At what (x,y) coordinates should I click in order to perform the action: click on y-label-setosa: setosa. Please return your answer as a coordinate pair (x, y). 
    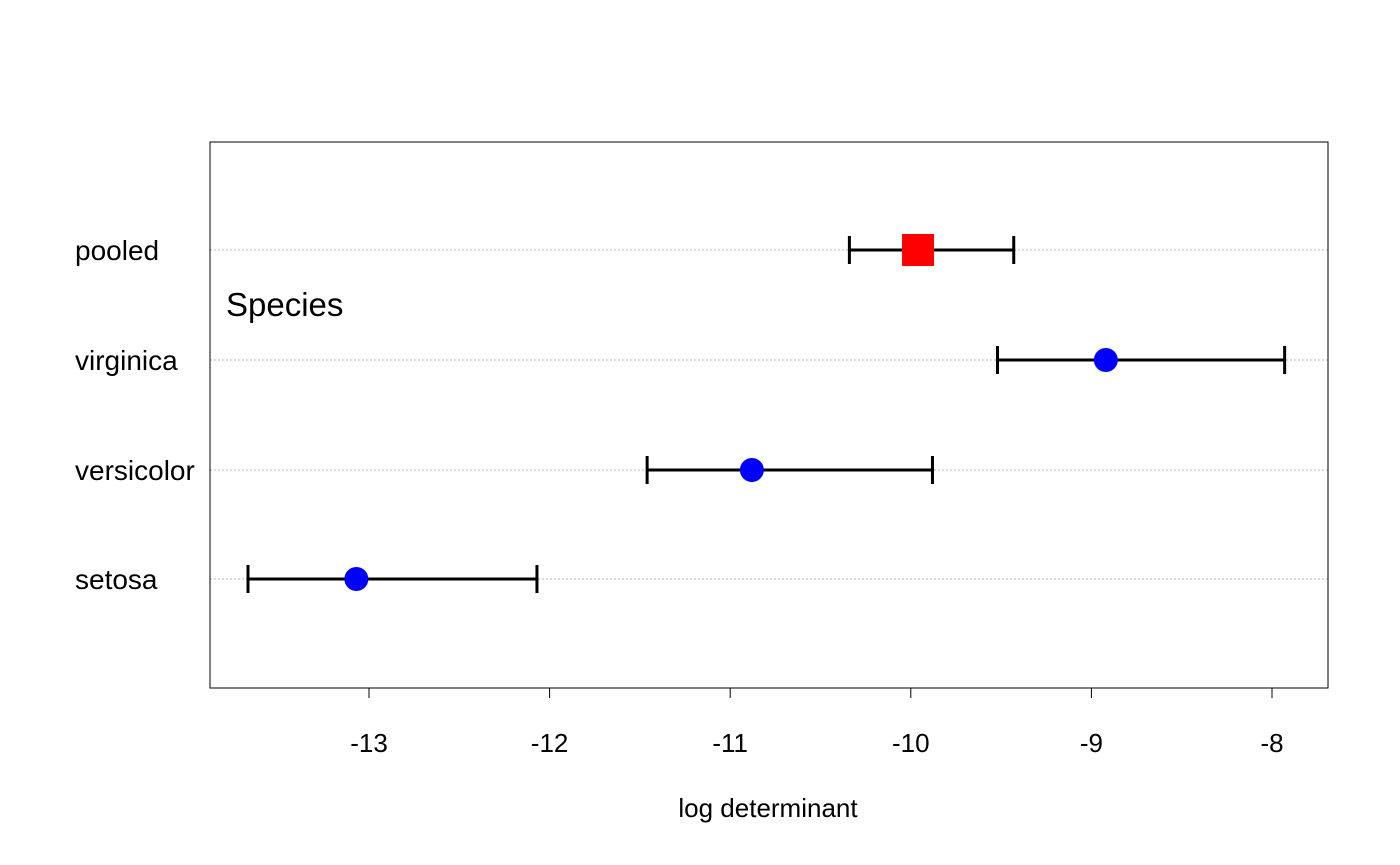
    Looking at the image, I should click on (116, 579).